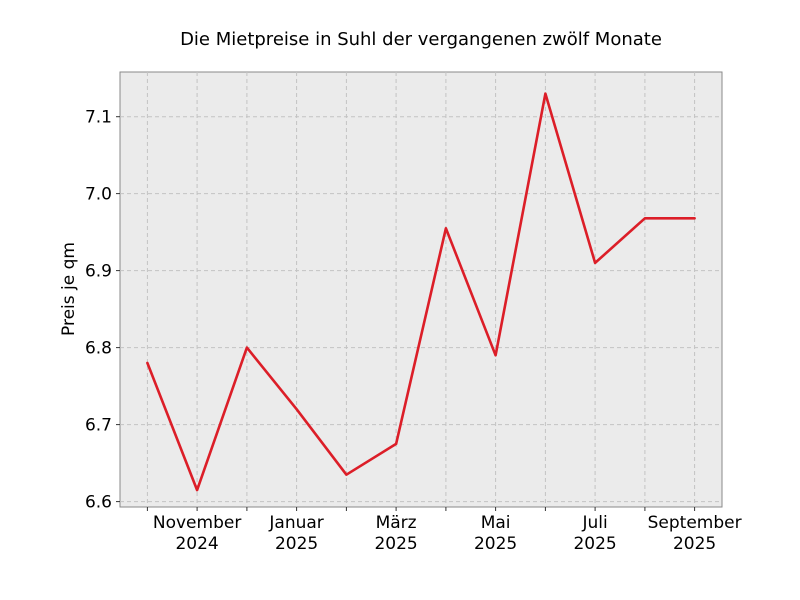 This screenshot has width=800, height=600. I want to click on y-tick-label: 7.0, so click(98, 195).